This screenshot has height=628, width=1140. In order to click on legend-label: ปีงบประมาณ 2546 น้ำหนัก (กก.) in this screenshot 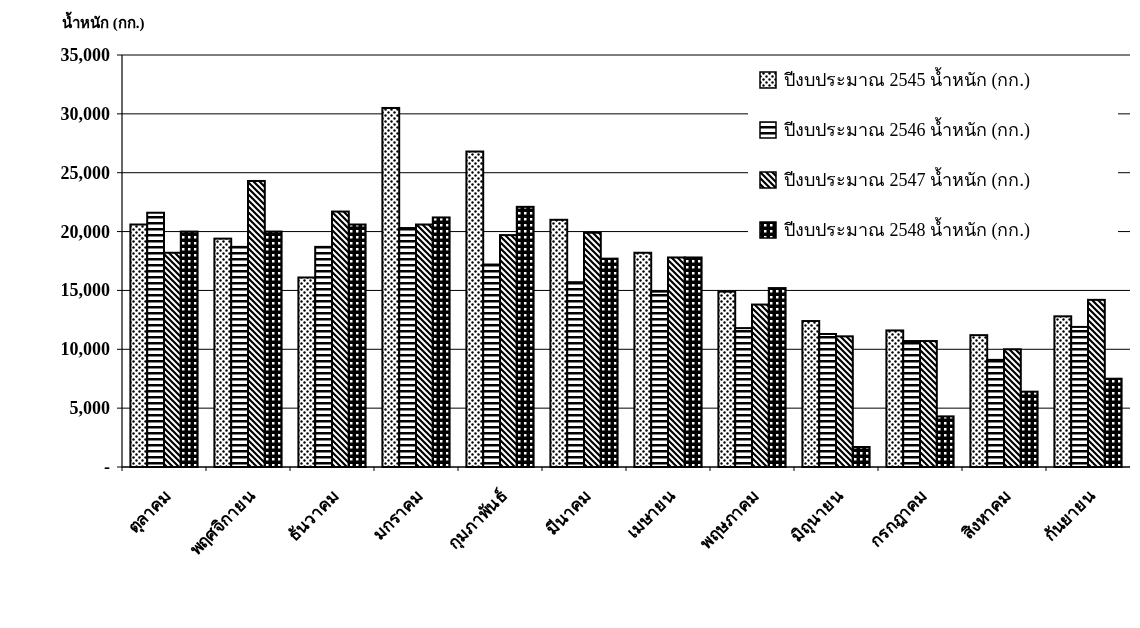, I will do `click(907, 129)`.